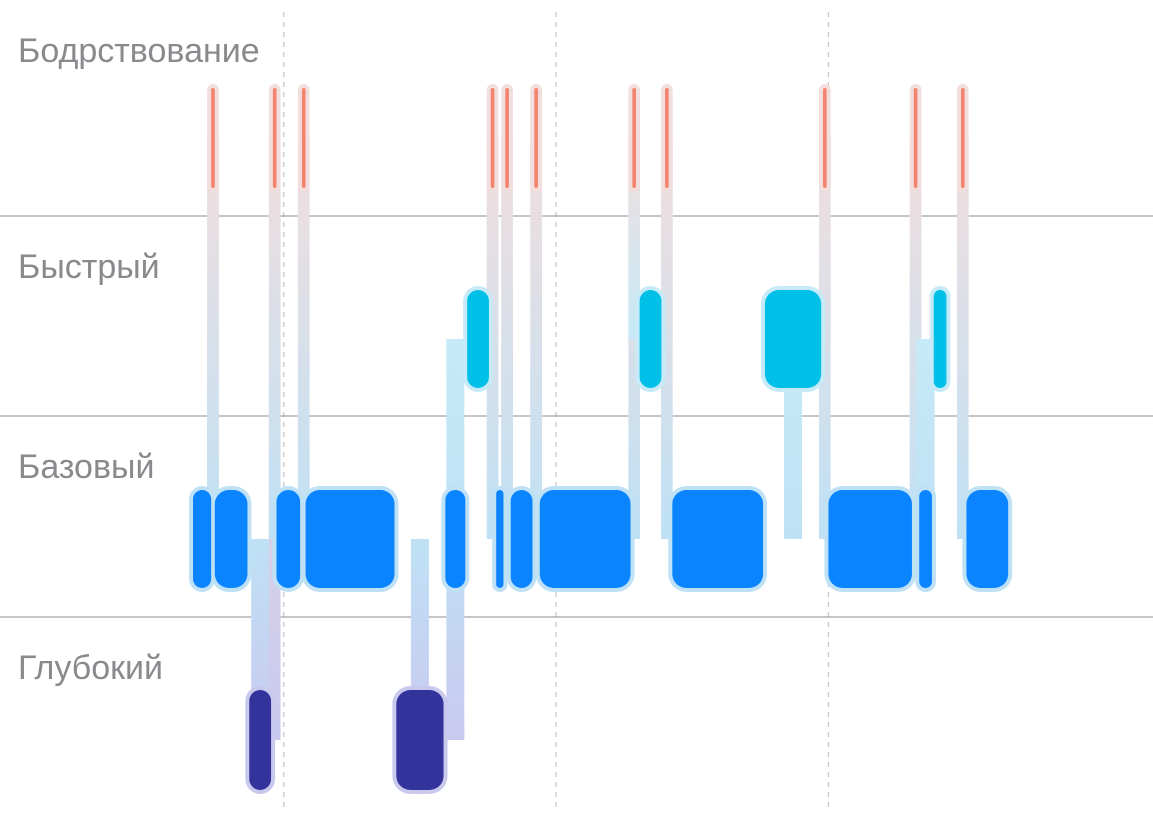  I want to click on stage-label-1: Бодрствование, so click(139, 51).